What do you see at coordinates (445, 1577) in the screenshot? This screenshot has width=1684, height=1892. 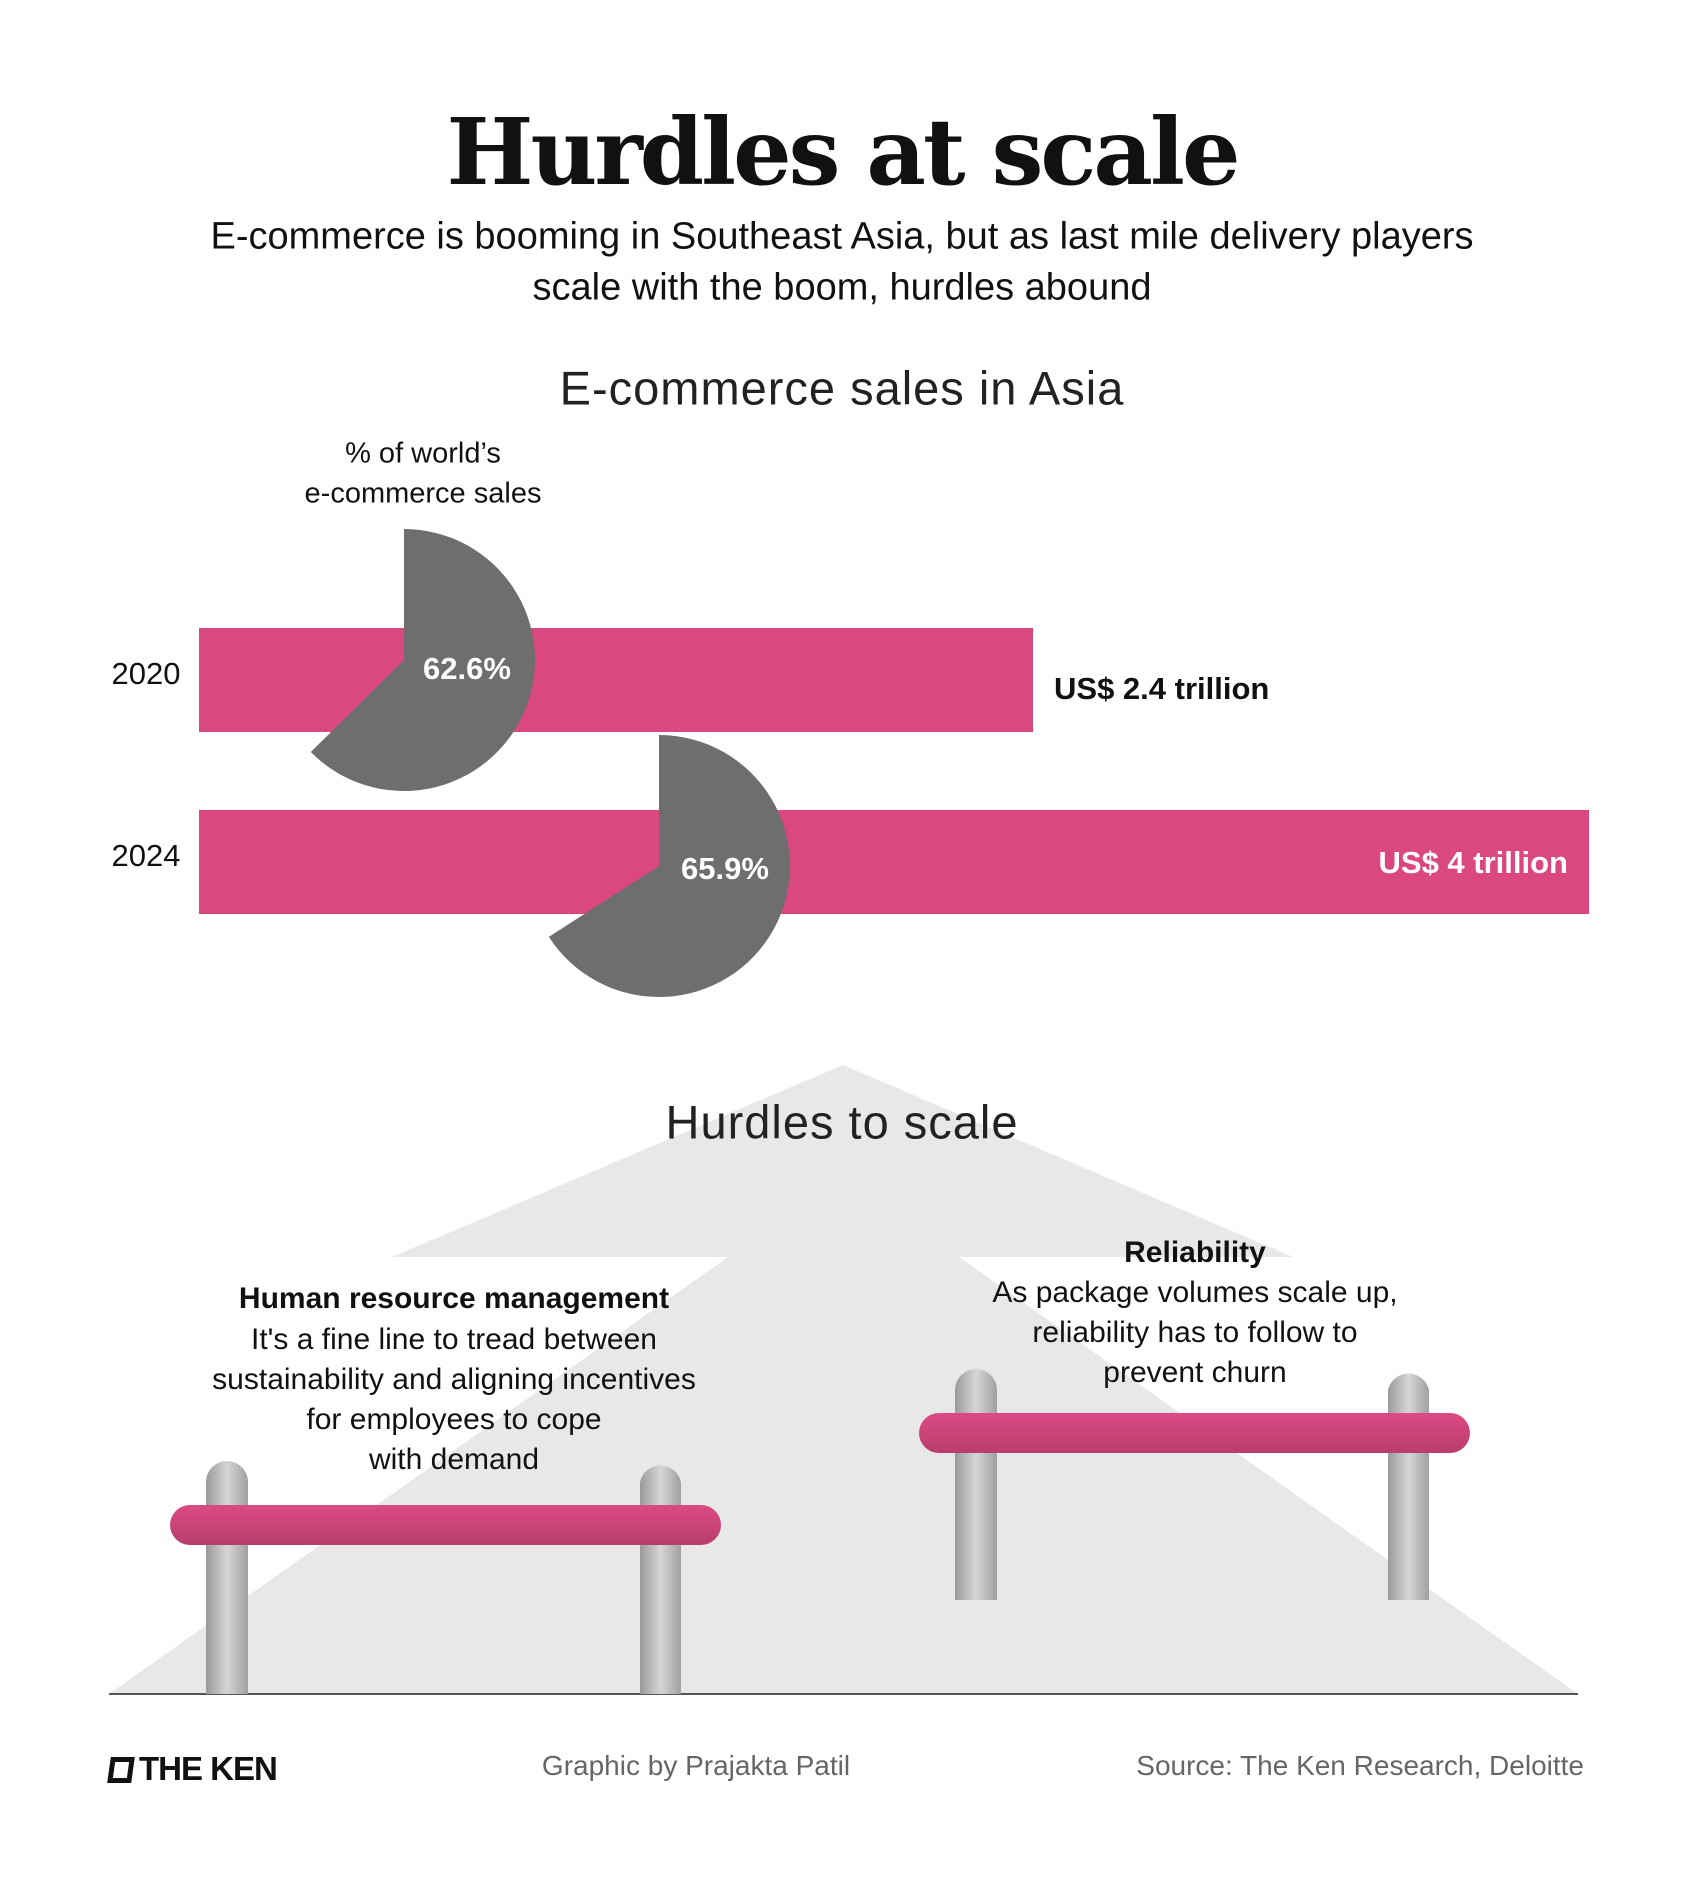 I see `hurdle-left` at bounding box center [445, 1577].